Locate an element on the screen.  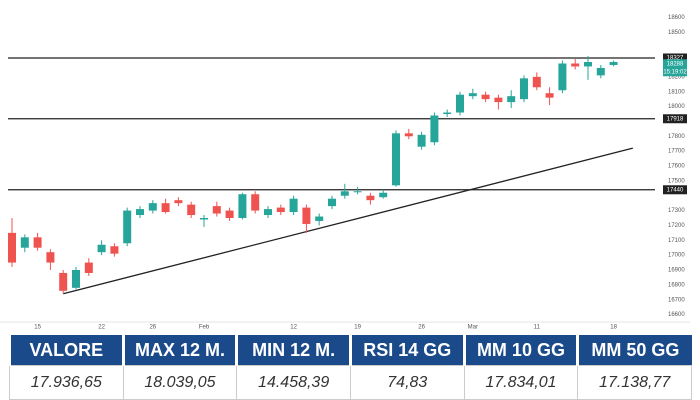
x-tick-label: 12 is located at coordinates (293, 327).